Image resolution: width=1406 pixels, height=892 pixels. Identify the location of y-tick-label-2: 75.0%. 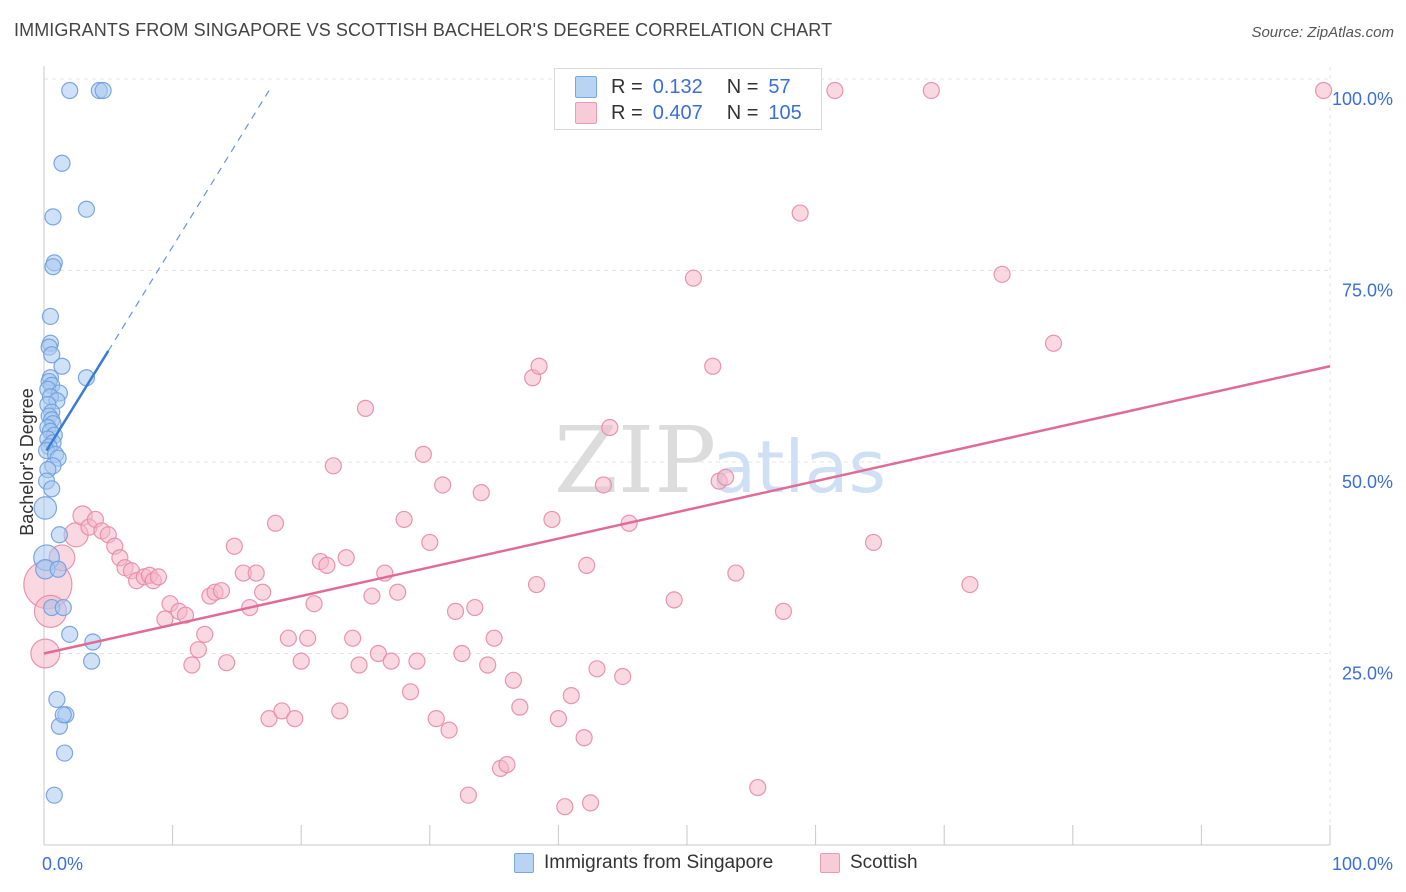
(1367, 291).